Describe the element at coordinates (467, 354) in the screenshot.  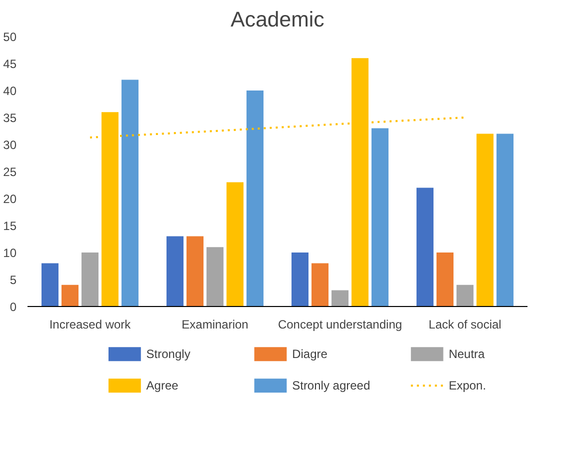
I see `legend-label: Neutra` at that location.